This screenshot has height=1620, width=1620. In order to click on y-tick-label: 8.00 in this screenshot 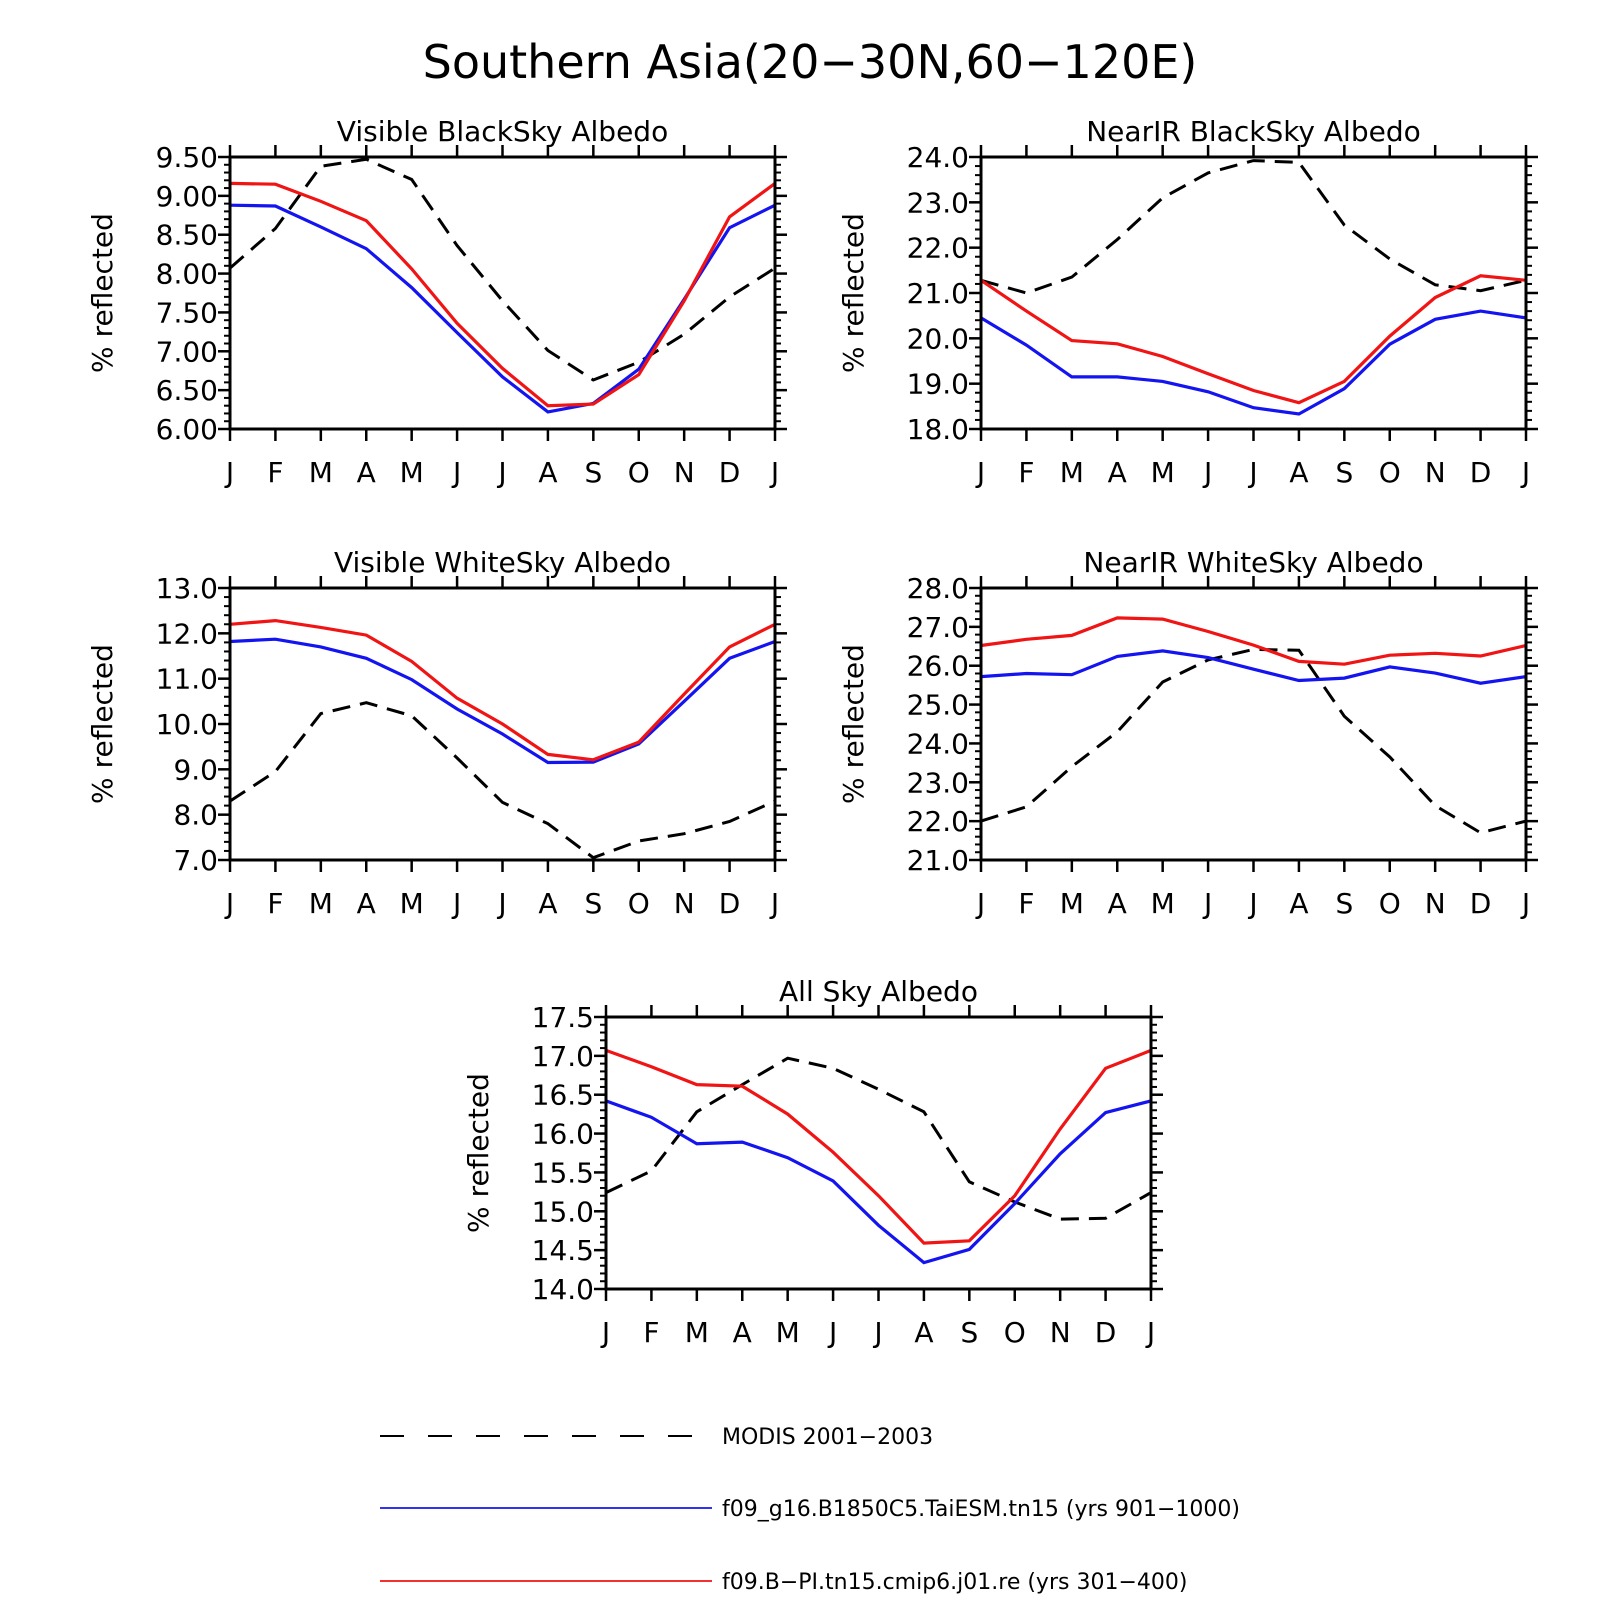, I will do `click(187, 274)`.